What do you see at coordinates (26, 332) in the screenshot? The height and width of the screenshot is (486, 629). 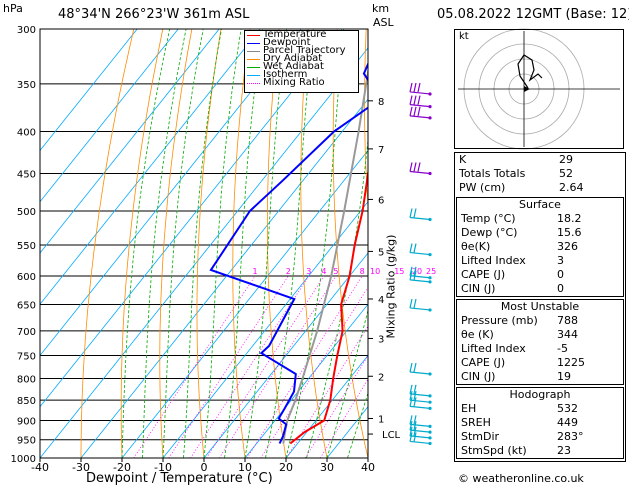 I see `pressure-tick-label: 700` at bounding box center [26, 332].